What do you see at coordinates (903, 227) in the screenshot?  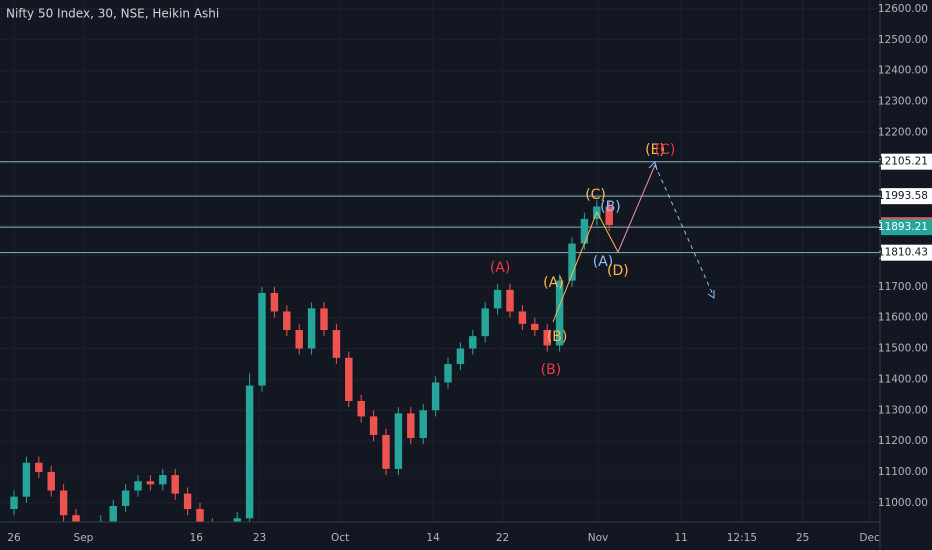 I see `price-label: 11893.21` at bounding box center [903, 227].